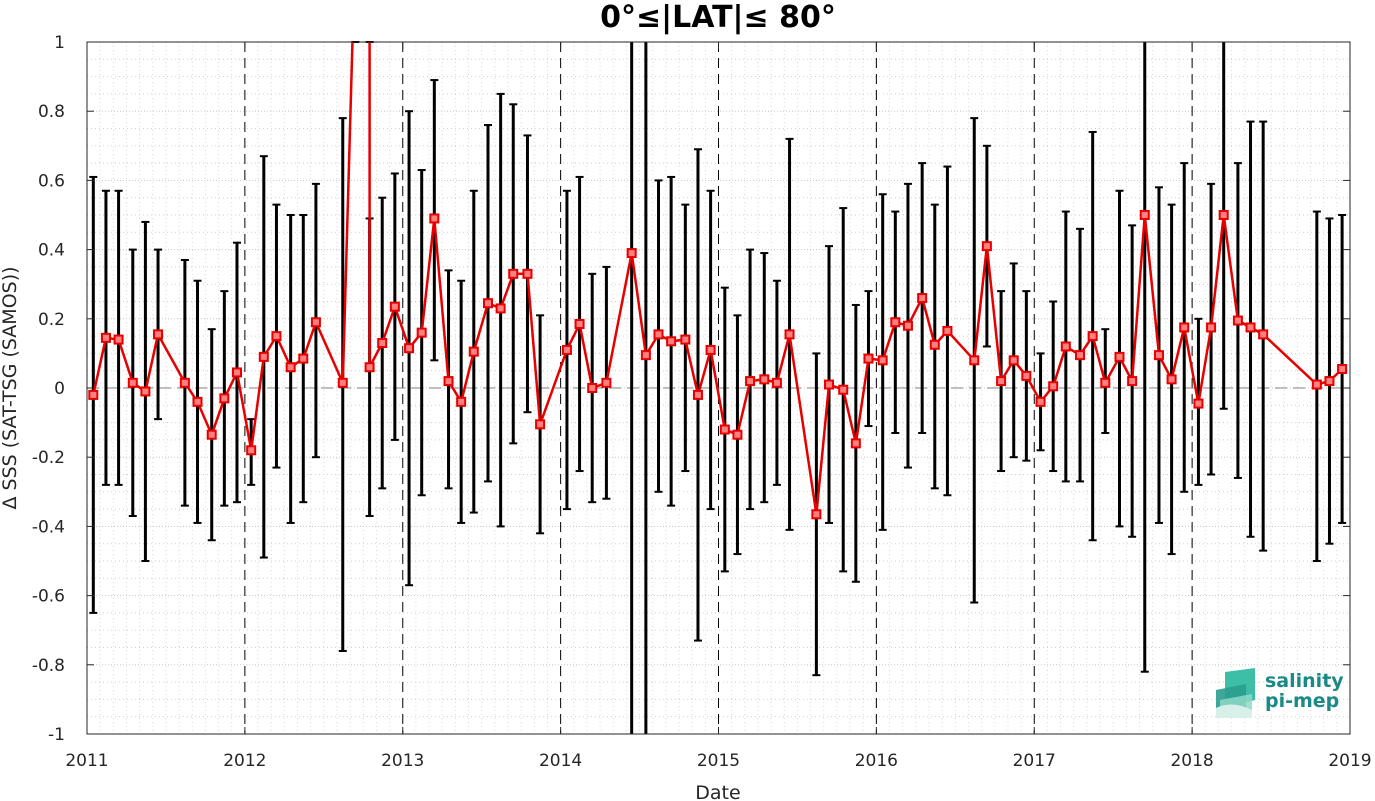  What do you see at coordinates (244, 761) in the screenshot?
I see `x-tick-label: 2012` at bounding box center [244, 761].